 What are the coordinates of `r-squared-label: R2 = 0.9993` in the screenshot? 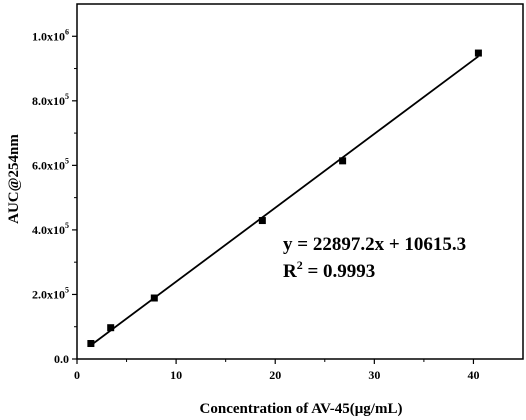 It's located at (329, 270).